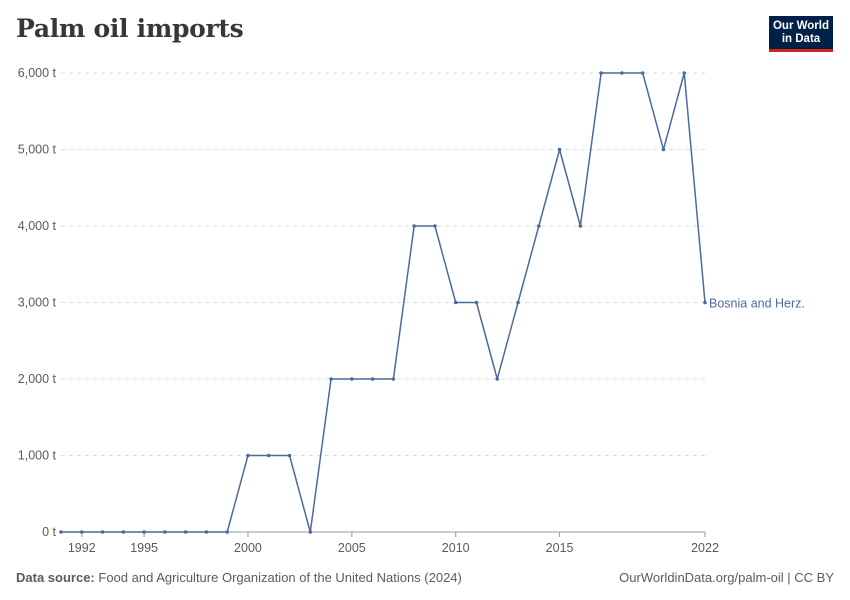  What do you see at coordinates (55, 577) in the screenshot?
I see `source-label: Data source:` at bounding box center [55, 577].